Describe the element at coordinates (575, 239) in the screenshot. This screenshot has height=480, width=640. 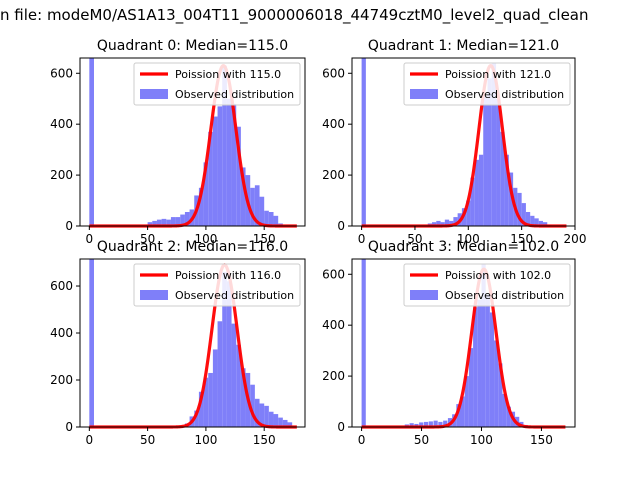
I see `x-tick-label: 200` at that location.